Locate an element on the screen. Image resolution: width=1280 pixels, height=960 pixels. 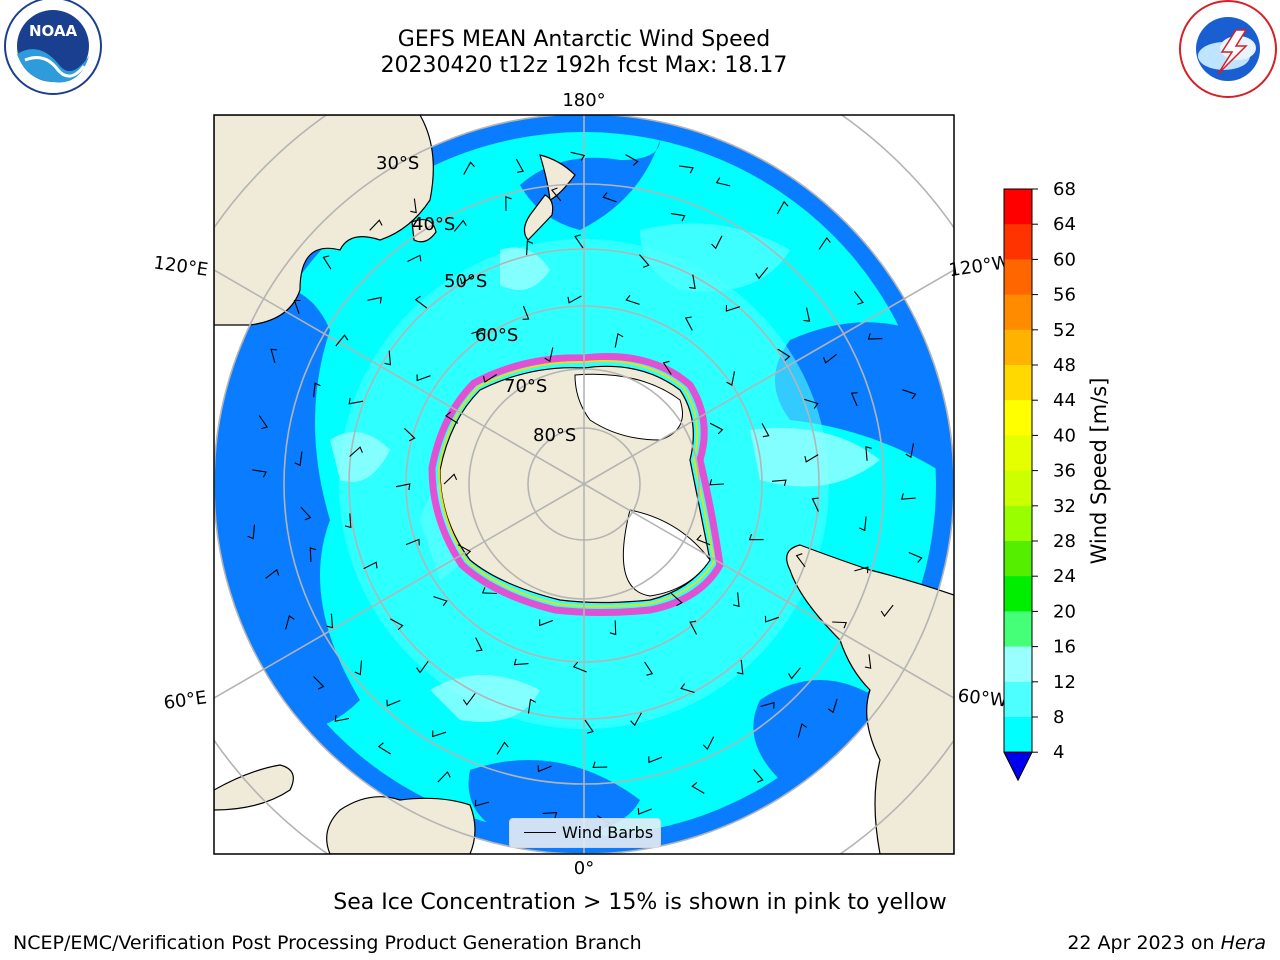
colorbar-tick-label: 20 is located at coordinates (1064, 611).